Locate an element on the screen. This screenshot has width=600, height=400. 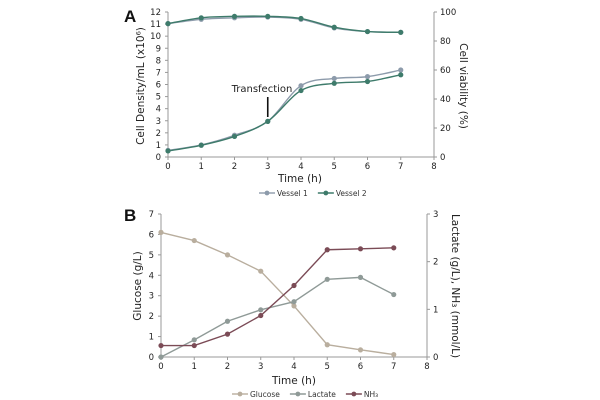
y2-tick-label: 100 is located at coordinates (448, 13).